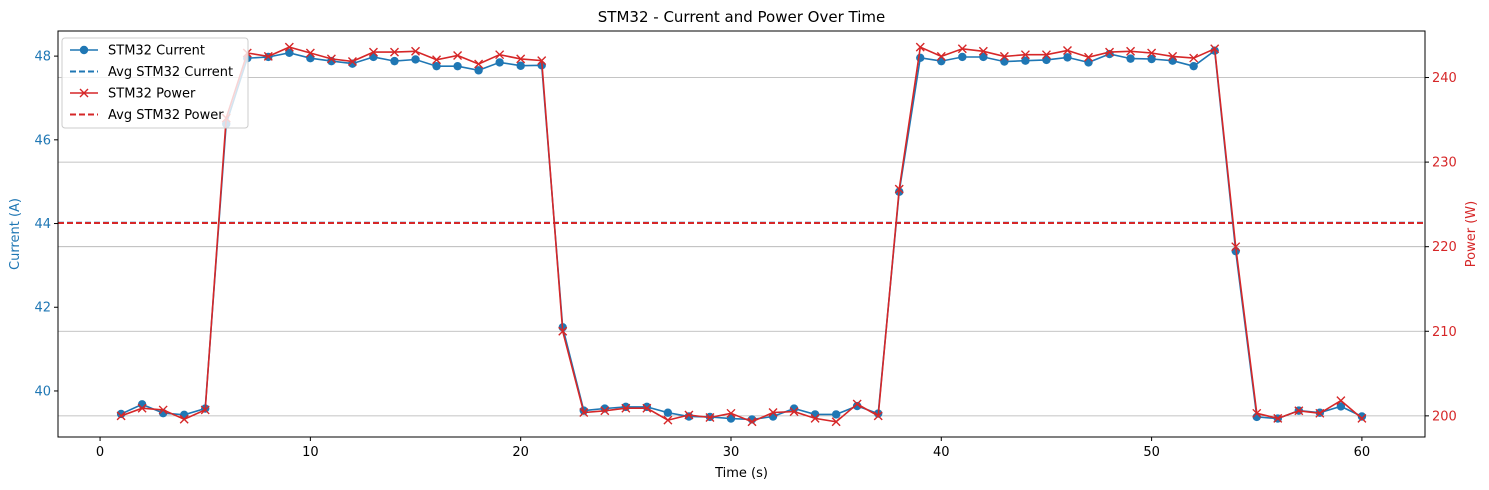 This screenshot has height=490, width=1489. Describe the element at coordinates (15, 234) in the screenshot. I see `y-axis-left-label: Current (A)` at that location.